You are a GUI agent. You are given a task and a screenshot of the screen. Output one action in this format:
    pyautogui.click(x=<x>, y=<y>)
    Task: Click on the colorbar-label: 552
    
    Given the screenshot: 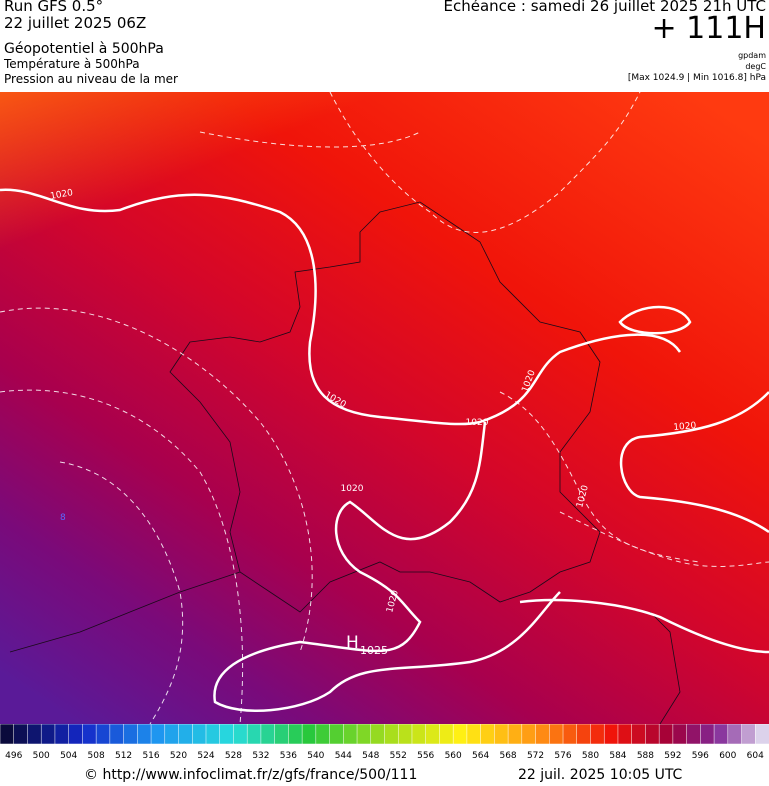 What is the action you would take?
    pyautogui.click(x=398, y=756)
    